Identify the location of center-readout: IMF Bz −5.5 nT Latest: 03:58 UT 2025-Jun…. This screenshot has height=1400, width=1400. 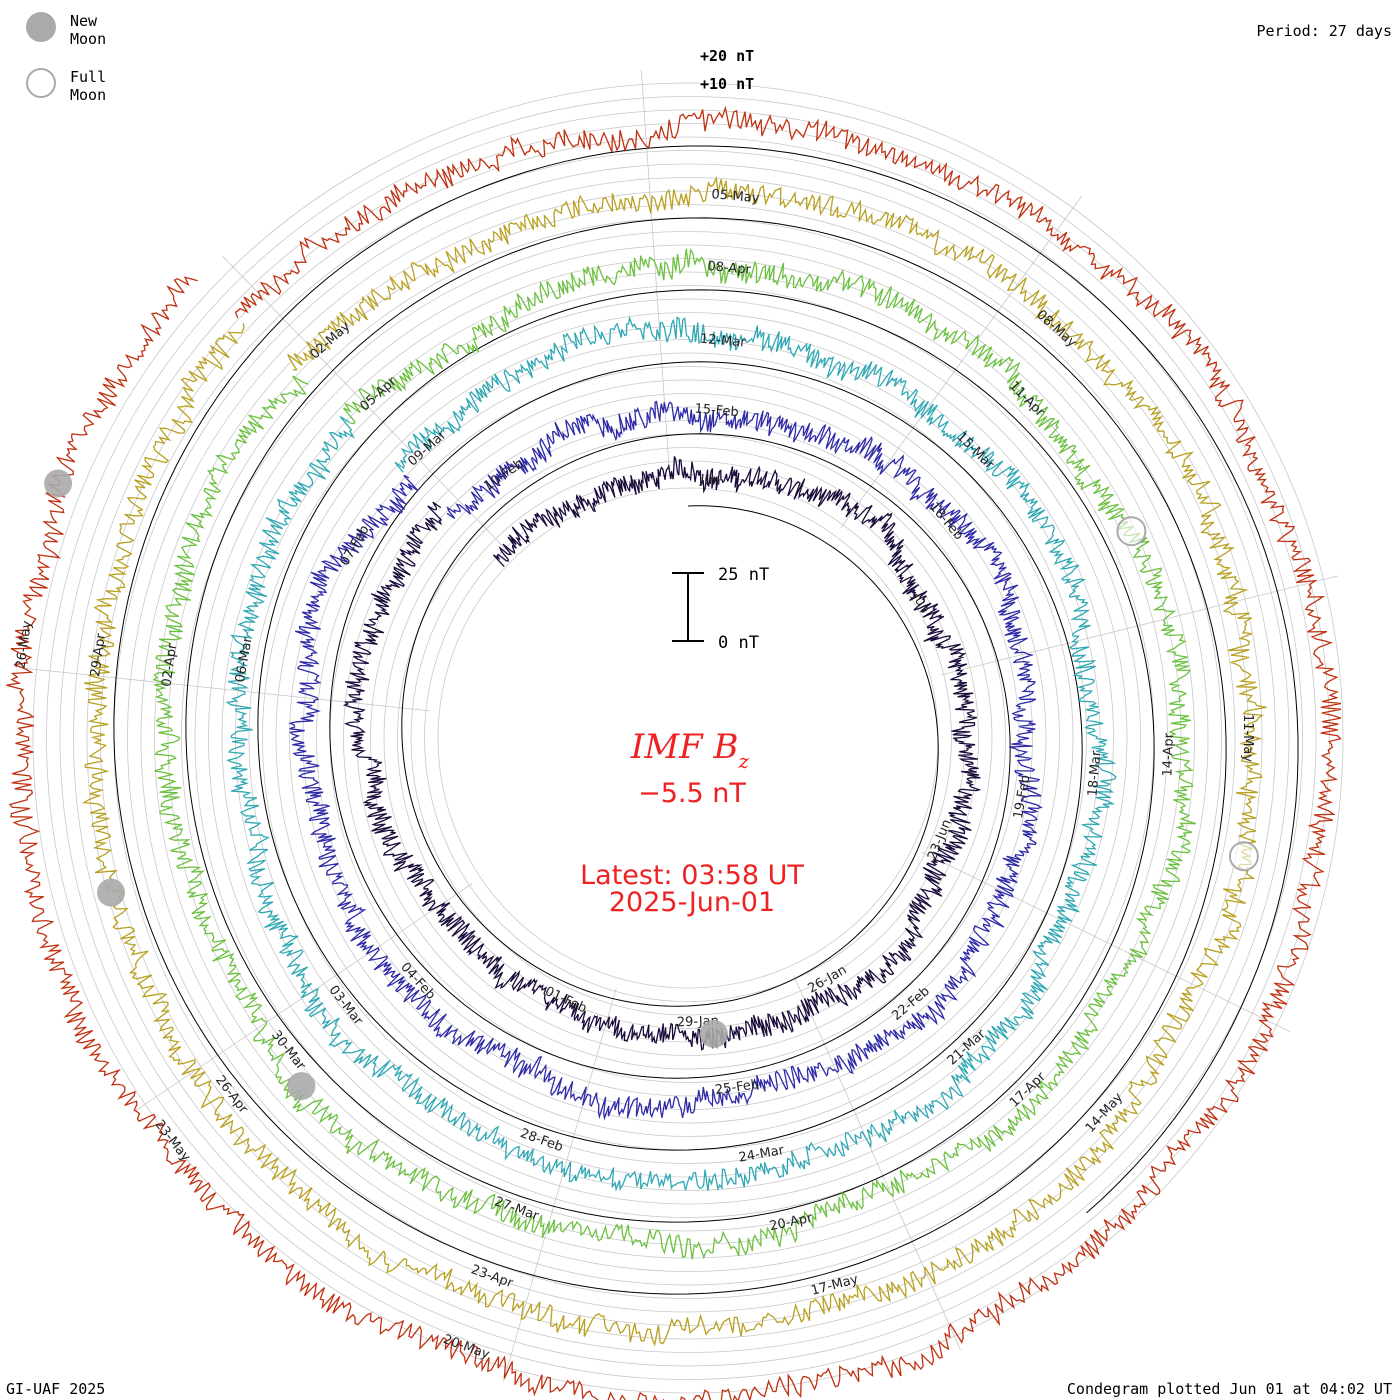
(692, 822).